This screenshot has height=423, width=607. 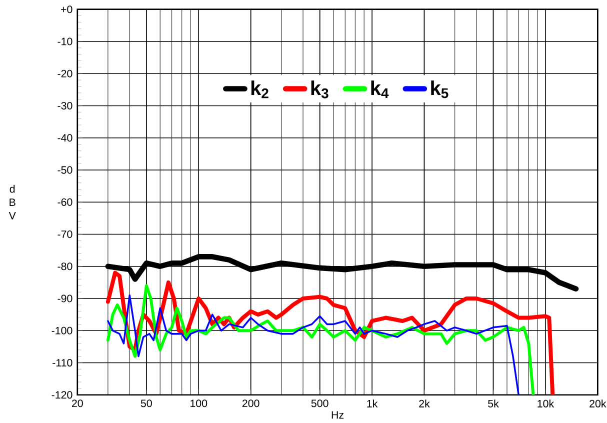 I want to click on y-tick-label: -100, so click(x=62, y=330).